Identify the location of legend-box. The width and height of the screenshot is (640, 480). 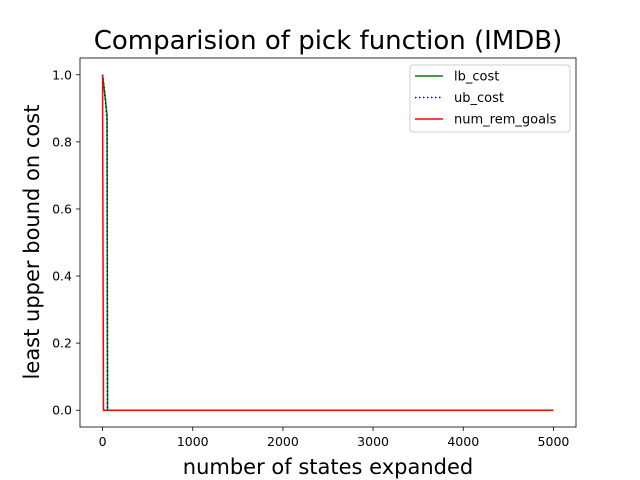
(490, 98).